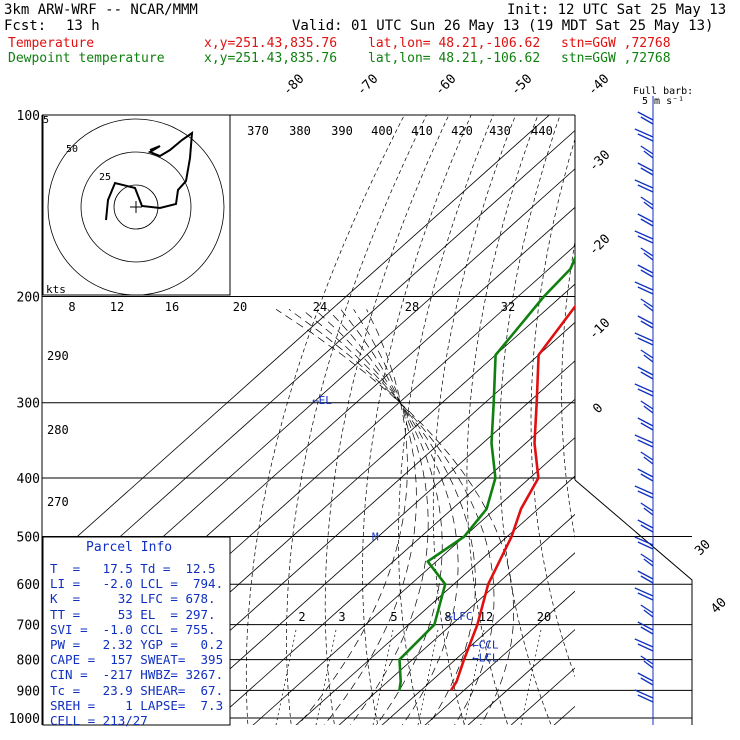  I want to click on parcel-info-row: Tc = 23.9 SHEAR= 67., so click(137, 690).